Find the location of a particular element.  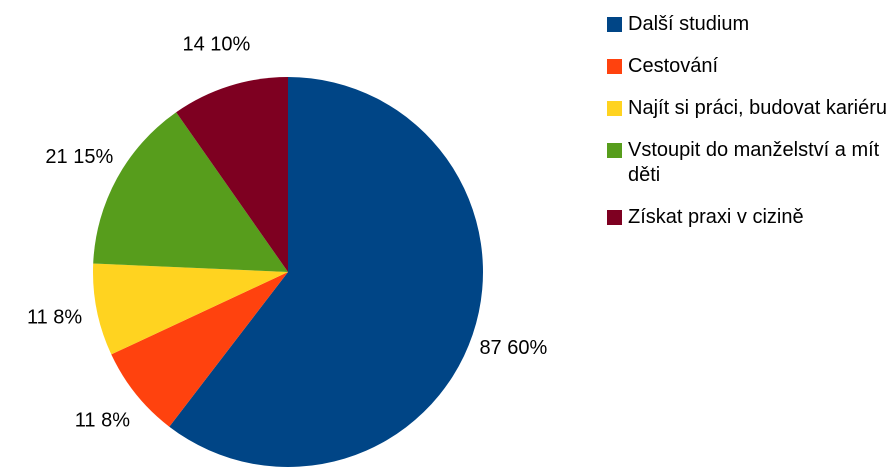

legend-item: Další studium is located at coordinates (750, 24).